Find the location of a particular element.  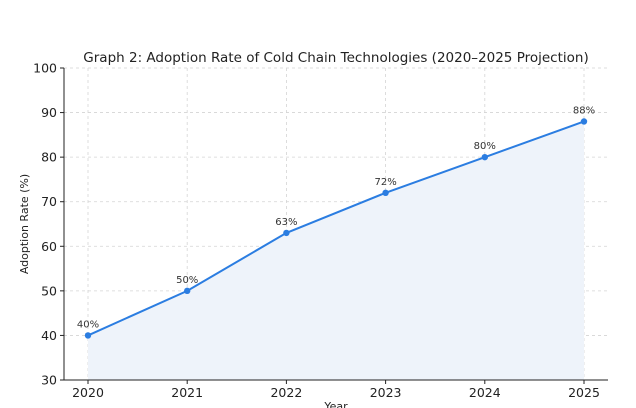

y-tick-label: 80 is located at coordinates (49, 157).